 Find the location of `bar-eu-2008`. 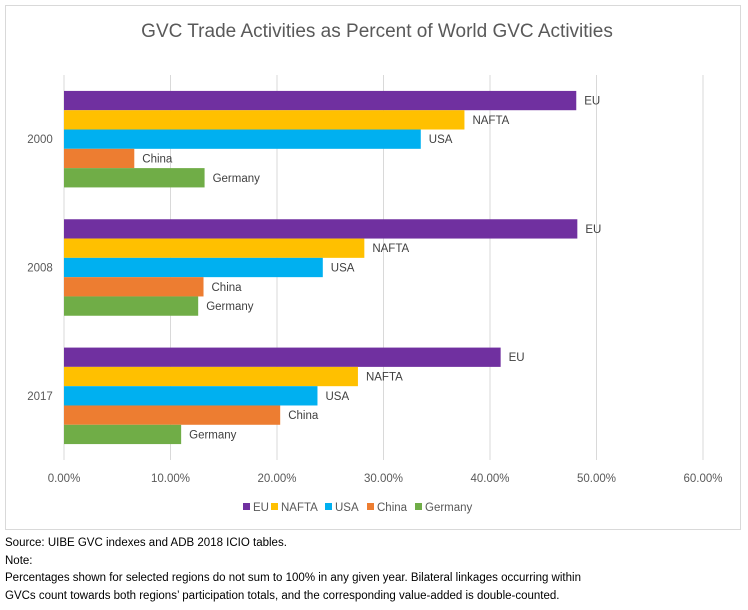

bar-eu-2008 is located at coordinates (321, 229).